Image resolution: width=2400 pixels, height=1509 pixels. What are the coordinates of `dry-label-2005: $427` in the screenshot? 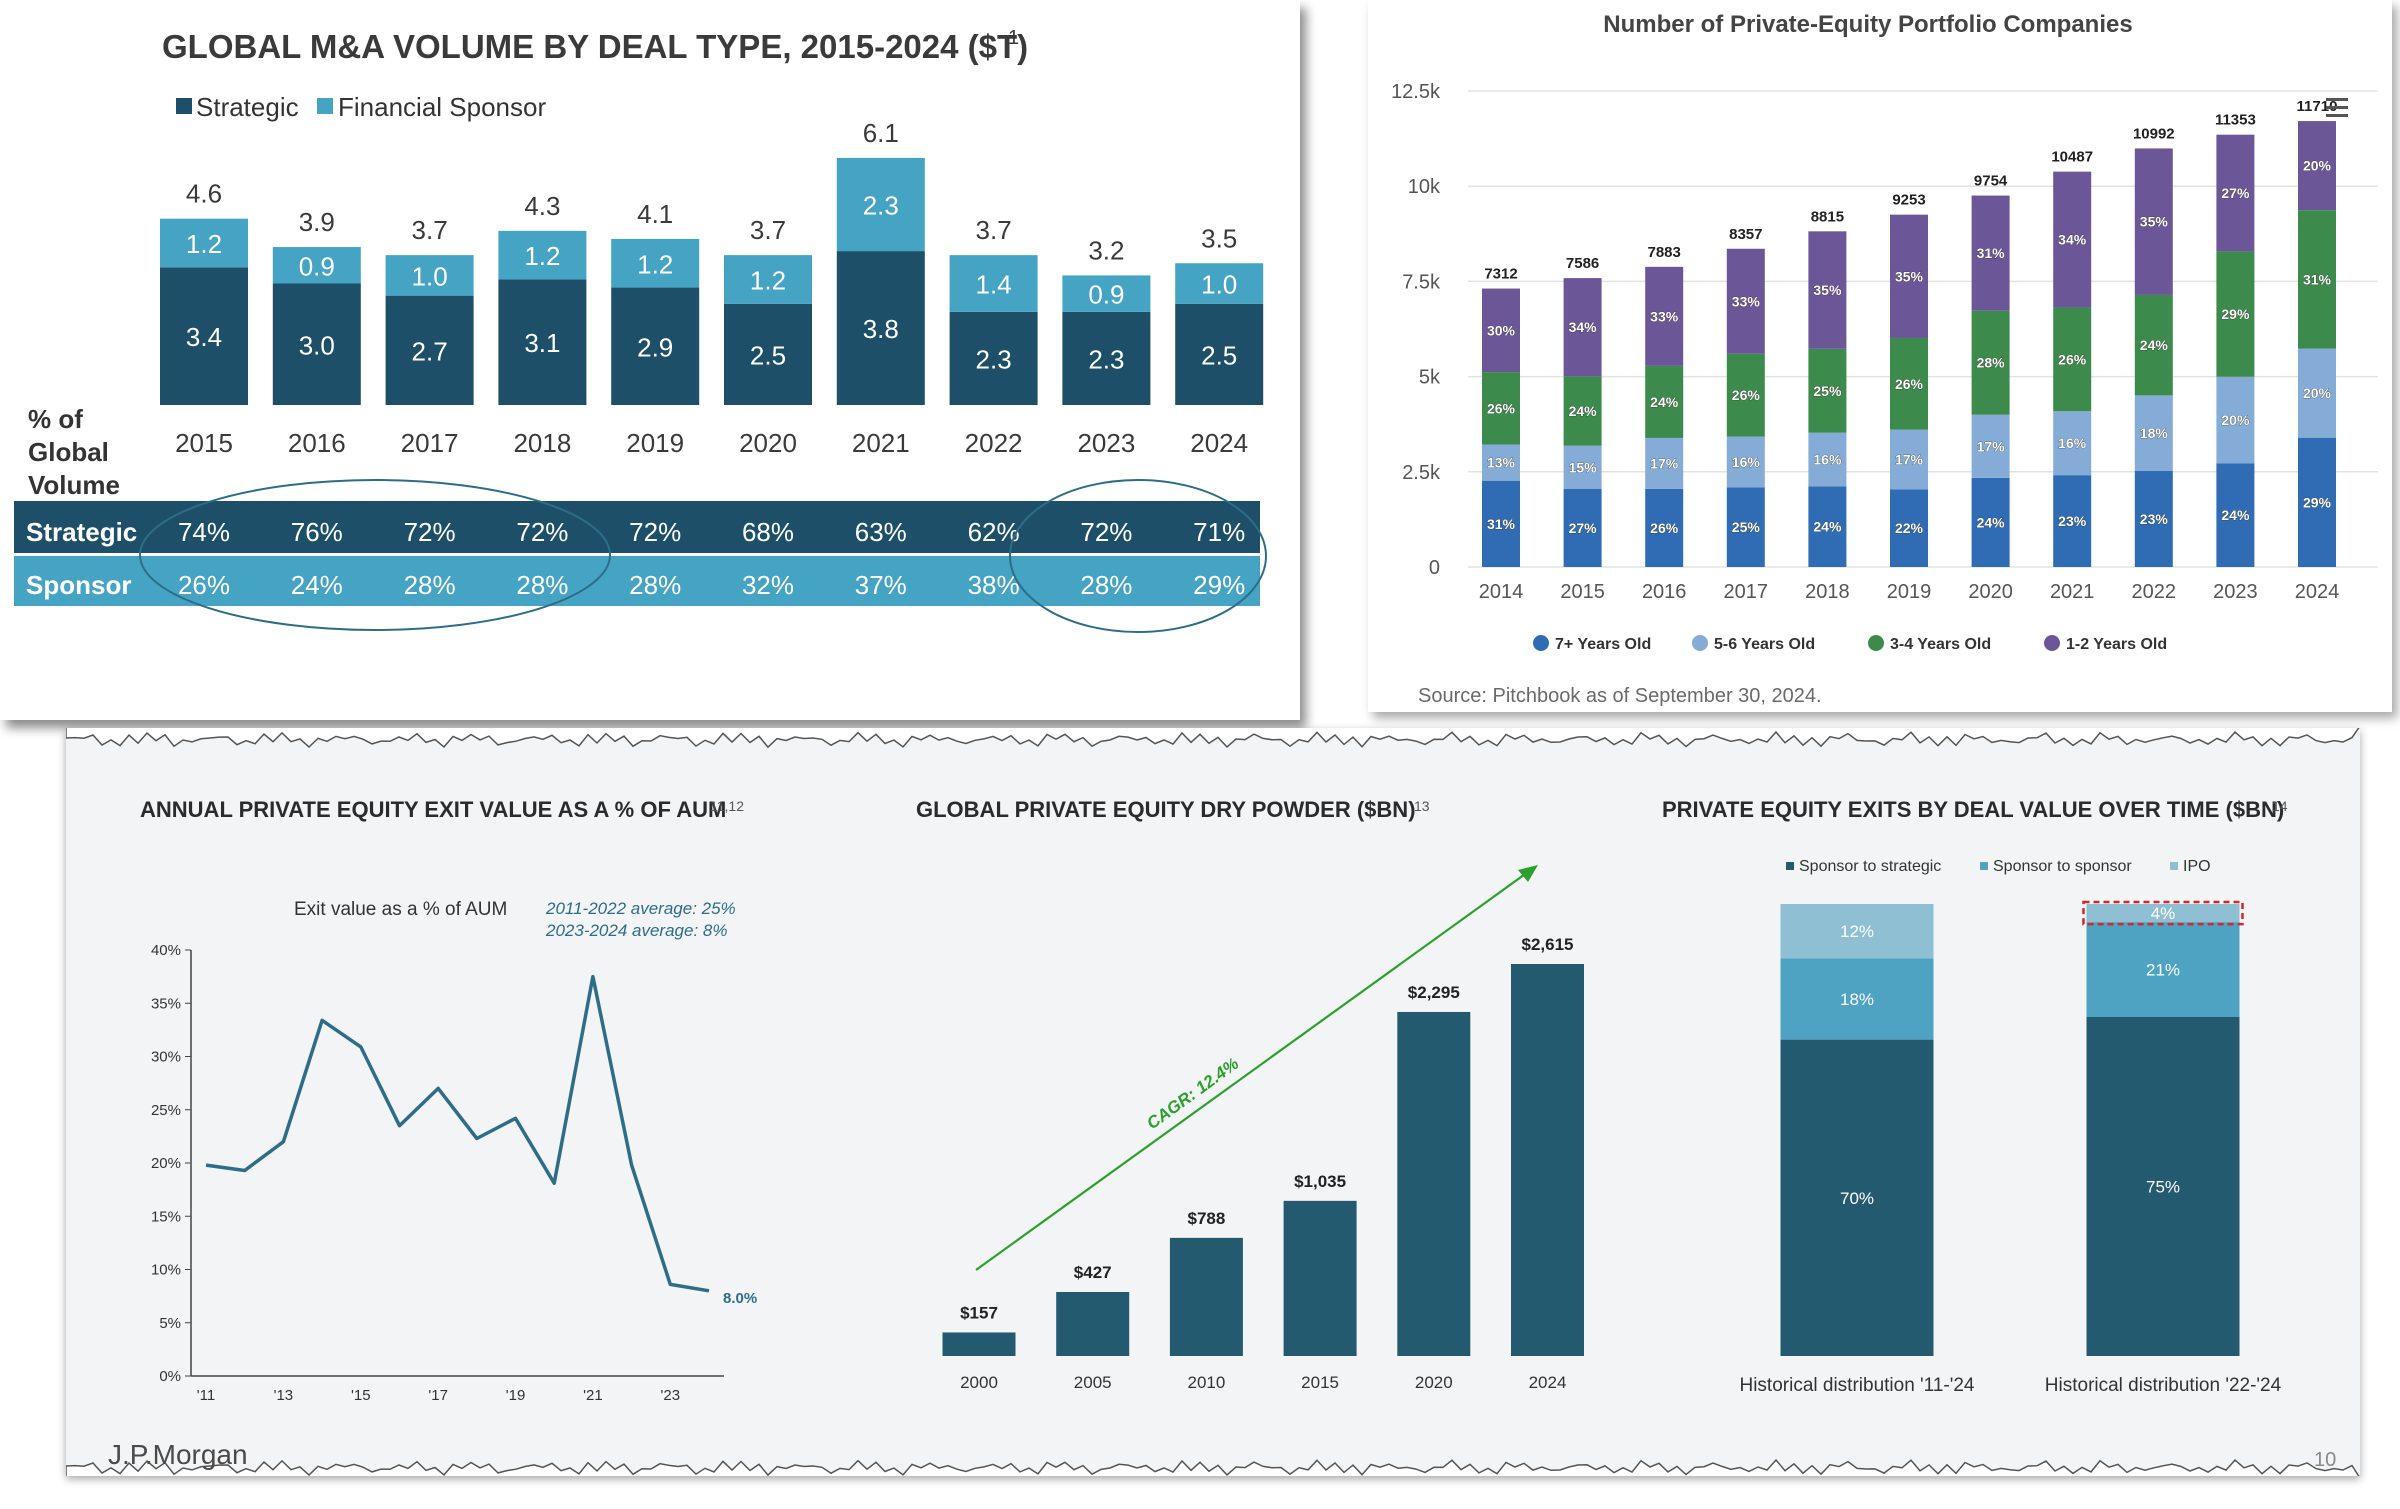 It's located at (1093, 1272).